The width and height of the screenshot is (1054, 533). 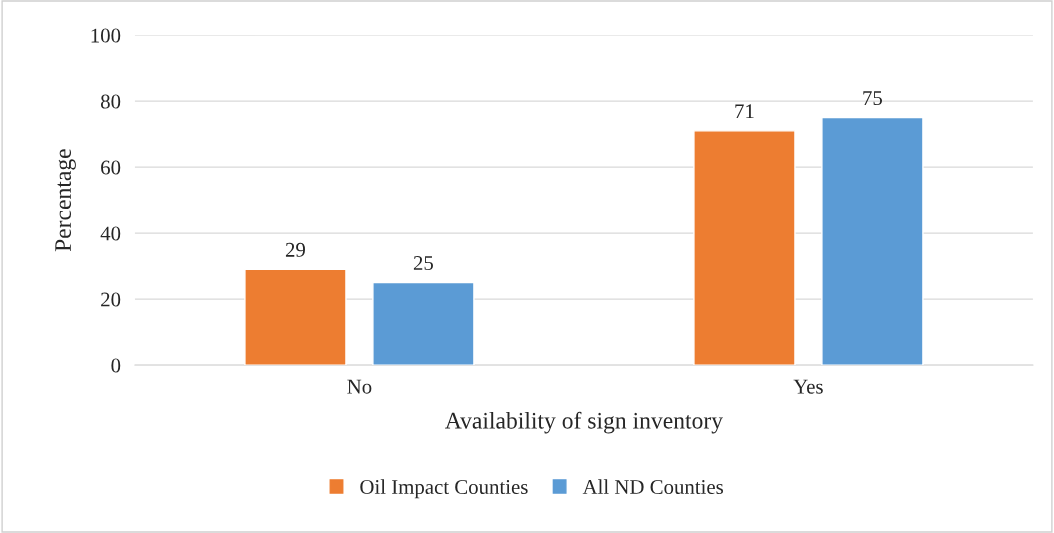 I want to click on y-tick-label: 80, so click(x=110, y=101).